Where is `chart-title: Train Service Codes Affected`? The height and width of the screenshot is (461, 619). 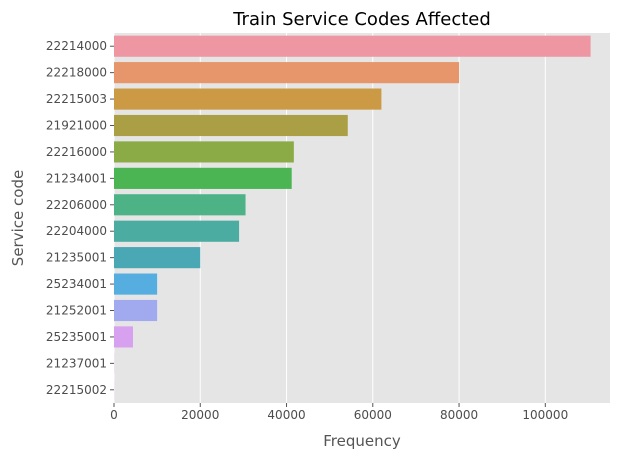 chart-title: Train Service Codes Affected is located at coordinates (361, 19).